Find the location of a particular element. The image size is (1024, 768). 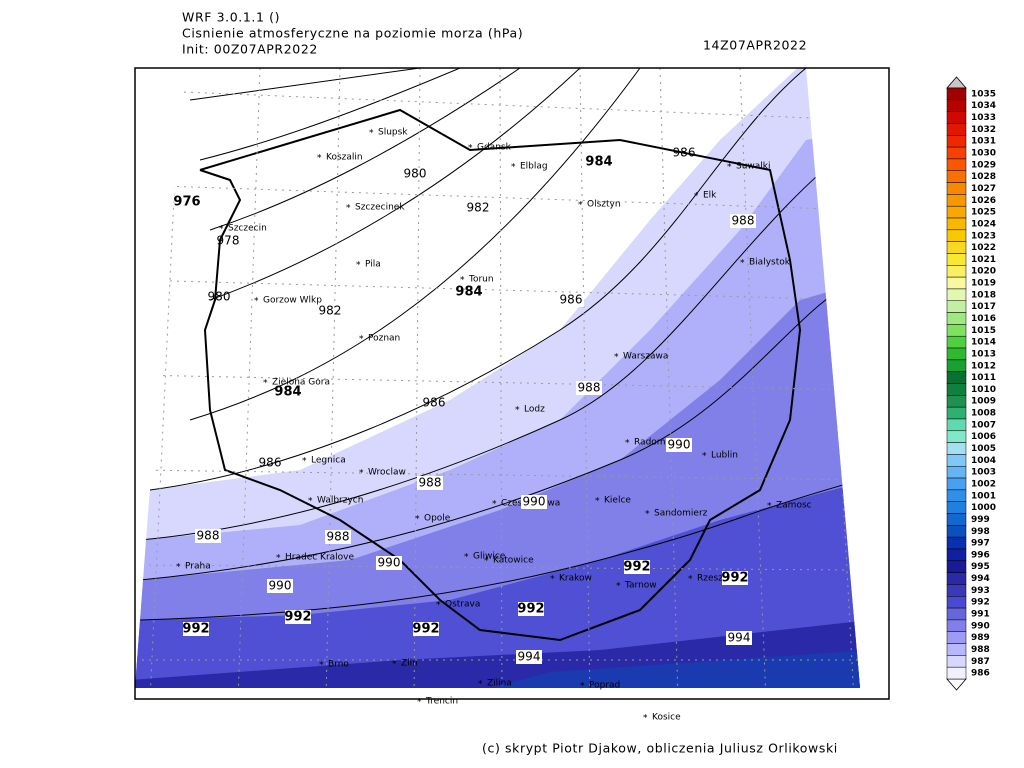

city-label: Szczecin is located at coordinates (247, 229).